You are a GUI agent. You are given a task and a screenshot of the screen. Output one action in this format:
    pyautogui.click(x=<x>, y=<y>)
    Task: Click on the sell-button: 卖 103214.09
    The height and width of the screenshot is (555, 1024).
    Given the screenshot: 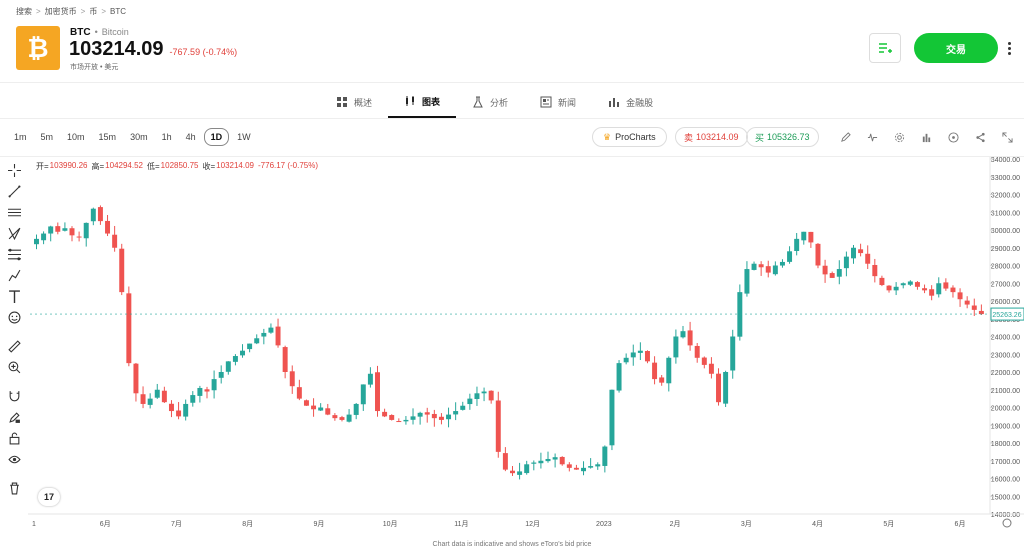 What is the action you would take?
    pyautogui.click(x=711, y=137)
    